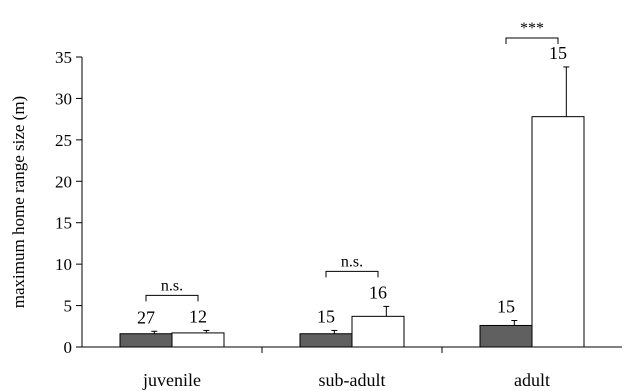 The image size is (624, 391). I want to click on y-tick-label: 15, so click(63, 223).